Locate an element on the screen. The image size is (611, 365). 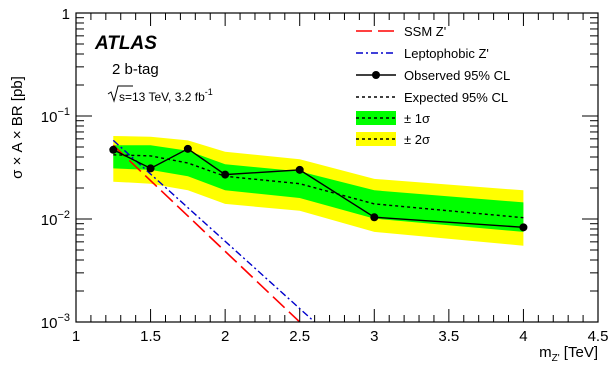
x-tick-label: 3 is located at coordinates (374, 336).